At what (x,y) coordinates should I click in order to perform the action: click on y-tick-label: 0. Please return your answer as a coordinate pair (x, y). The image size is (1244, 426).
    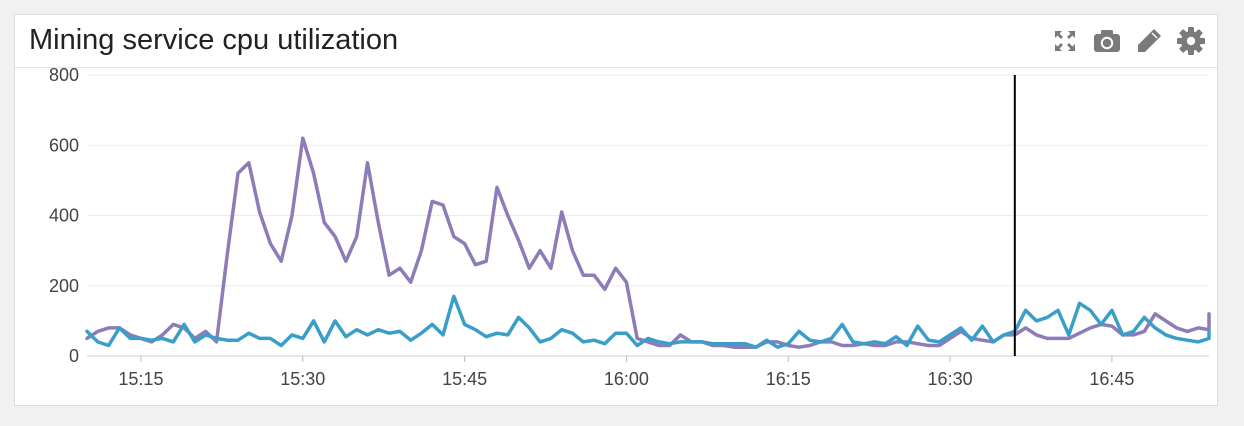
    Looking at the image, I should click on (74, 356).